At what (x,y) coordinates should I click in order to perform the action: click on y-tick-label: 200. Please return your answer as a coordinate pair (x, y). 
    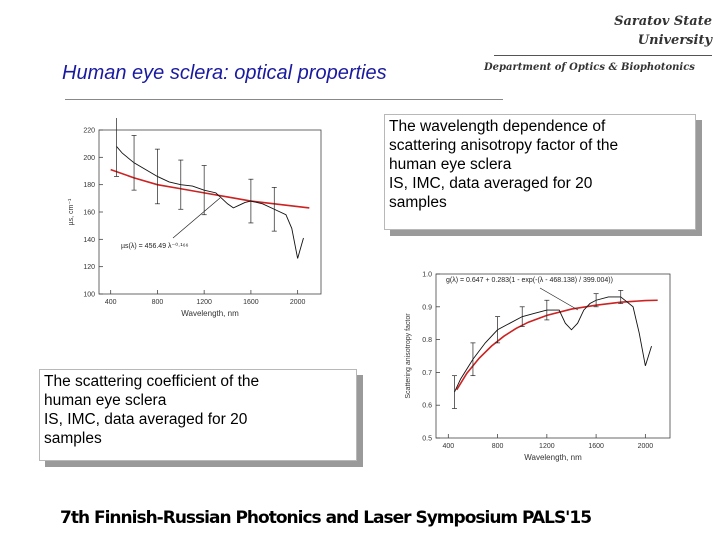
    Looking at the image, I should click on (89, 158).